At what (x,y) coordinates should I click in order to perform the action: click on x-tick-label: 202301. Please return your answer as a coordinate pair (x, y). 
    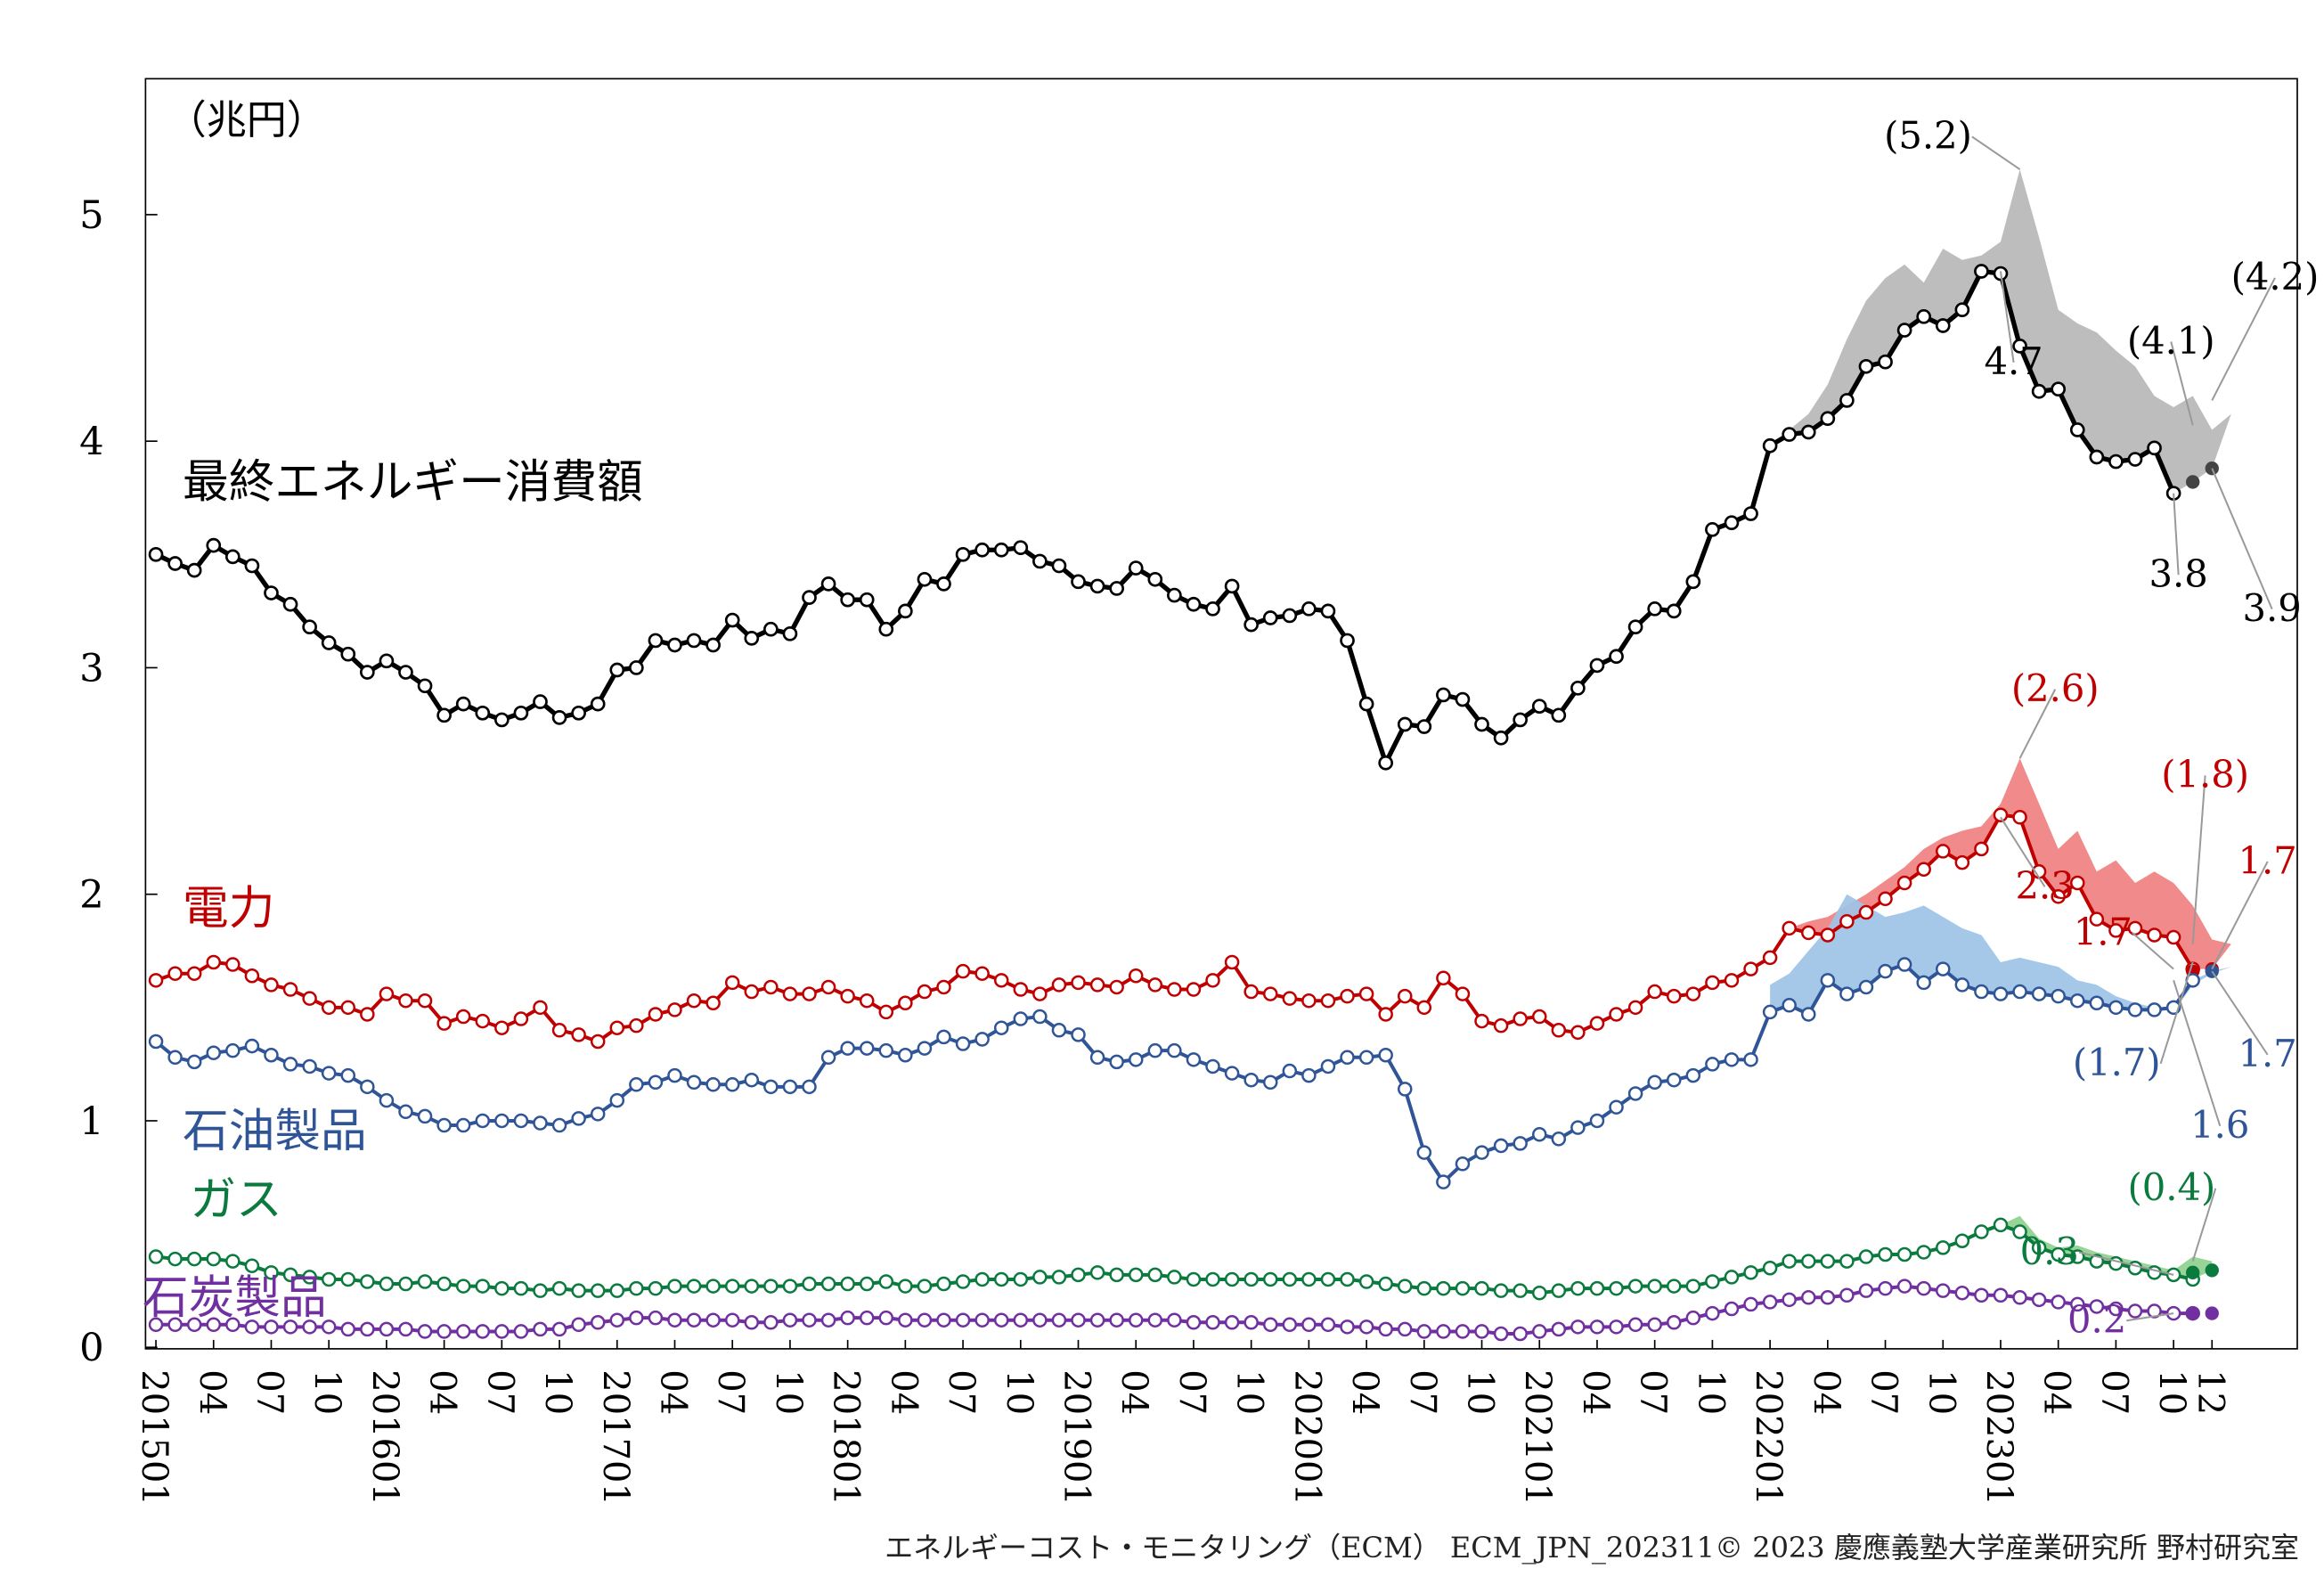
    Looking at the image, I should click on (1998, 1437).